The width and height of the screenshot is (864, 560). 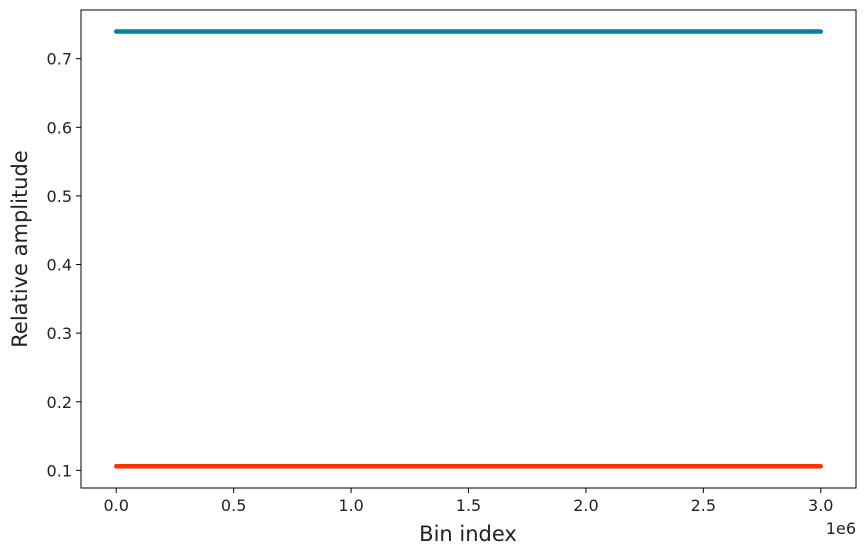 What do you see at coordinates (59, 402) in the screenshot?
I see `y-tick-label: 0.2` at bounding box center [59, 402].